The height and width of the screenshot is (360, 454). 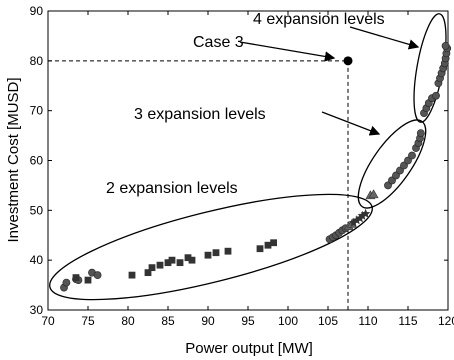 I want to click on arrow-4-expansion-levels, so click(x=384, y=38).